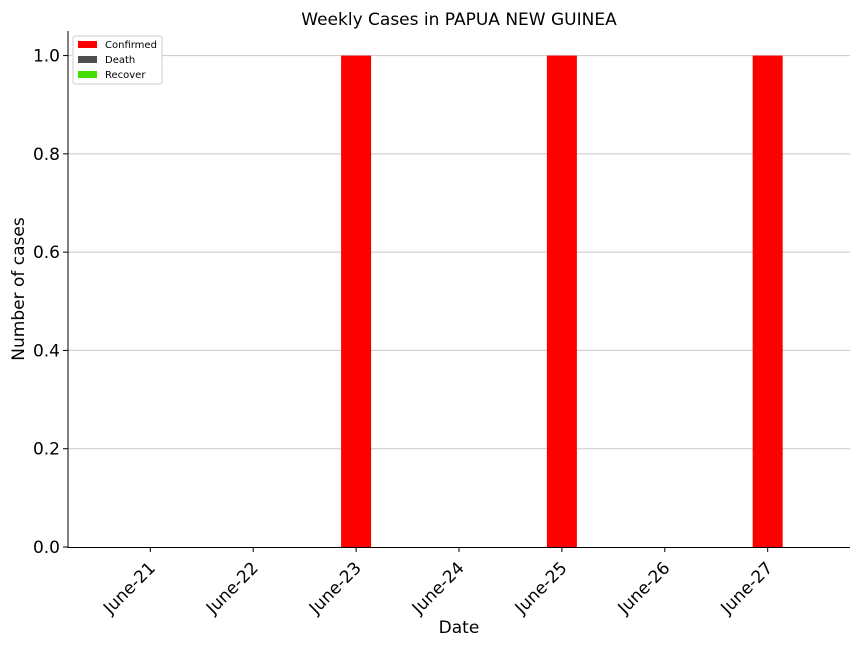 This screenshot has height=648, width=864. What do you see at coordinates (125, 75) in the screenshot?
I see `legend-label-recover: Recover` at bounding box center [125, 75].